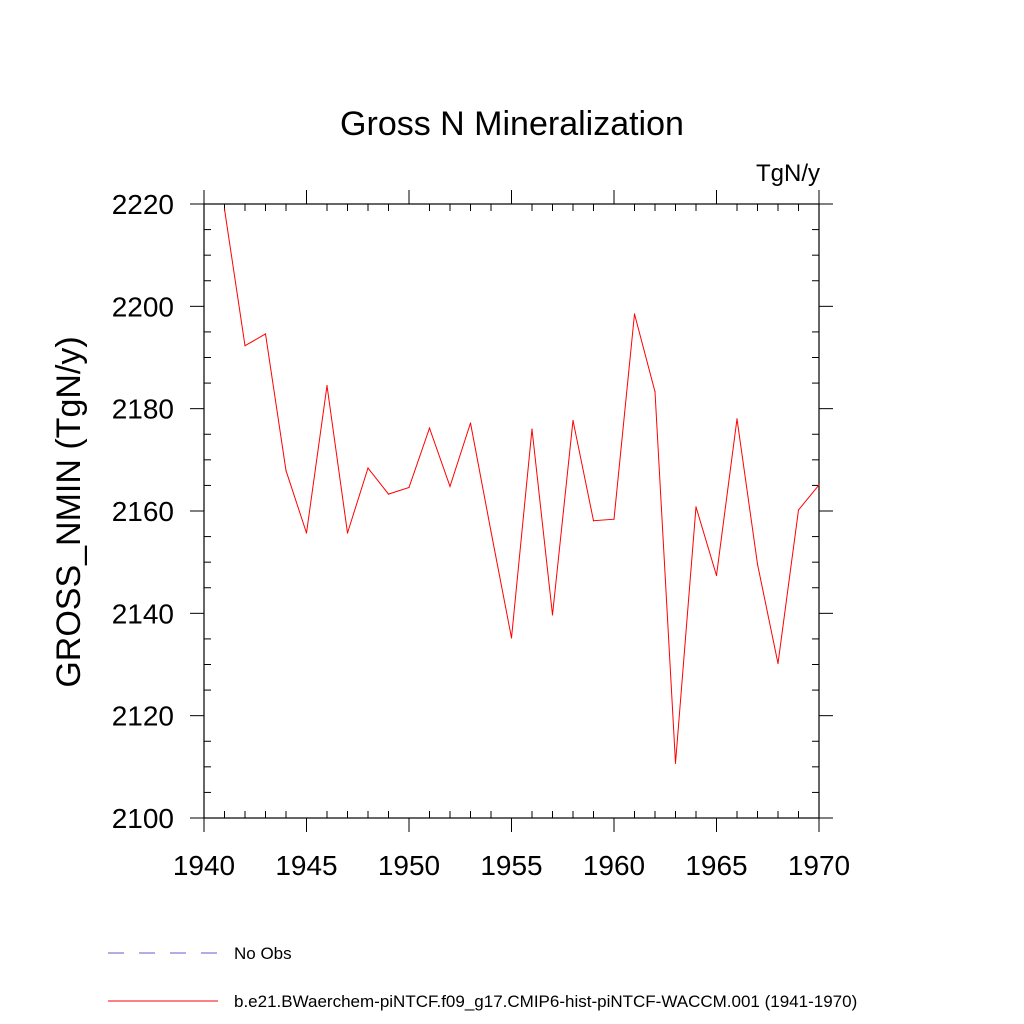  What do you see at coordinates (143, 409) in the screenshot?
I see `y-tick-label: 2180` at bounding box center [143, 409].